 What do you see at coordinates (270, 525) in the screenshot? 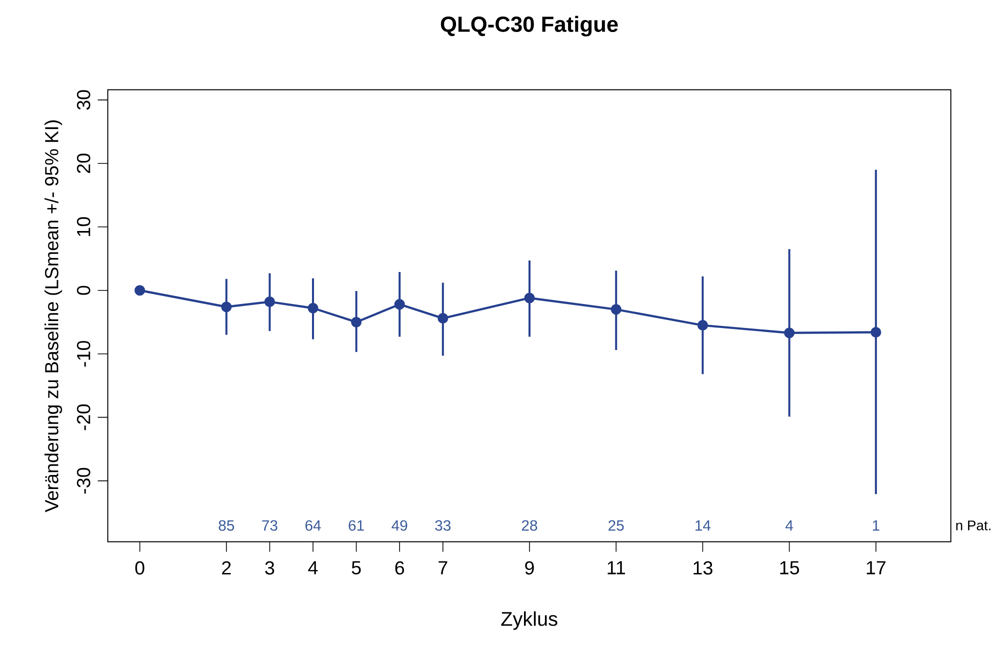
I see `annotation: 73` at bounding box center [270, 525].